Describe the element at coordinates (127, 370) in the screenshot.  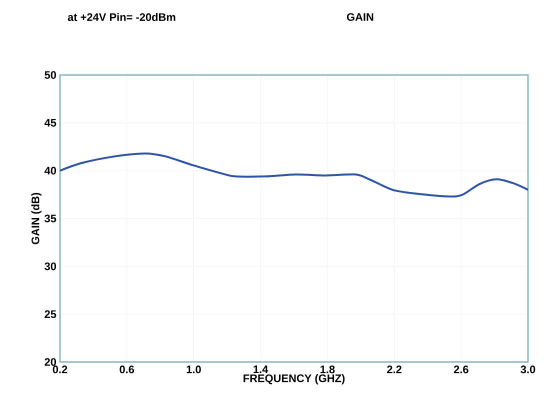
I see `x-tick-label: 0.6` at that location.